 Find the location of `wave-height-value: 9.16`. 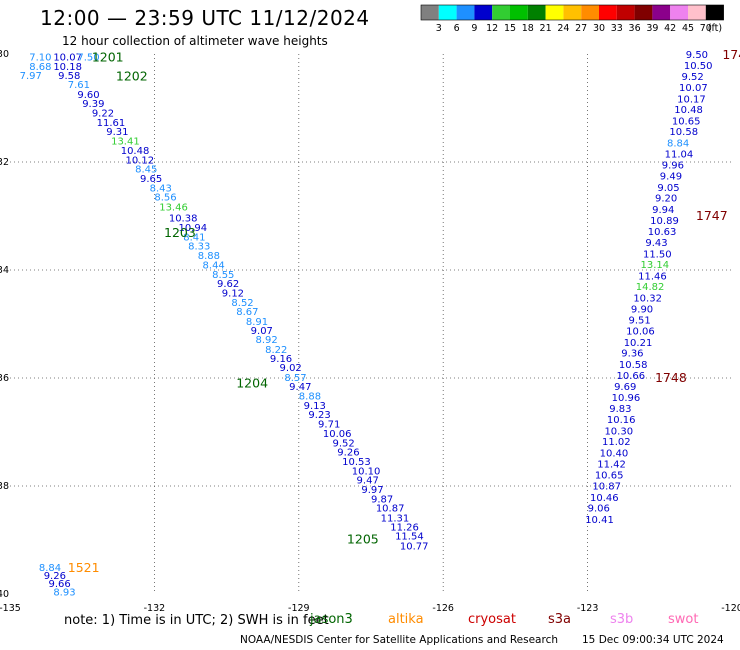

wave-height-value: 9.16 is located at coordinates (281, 359).